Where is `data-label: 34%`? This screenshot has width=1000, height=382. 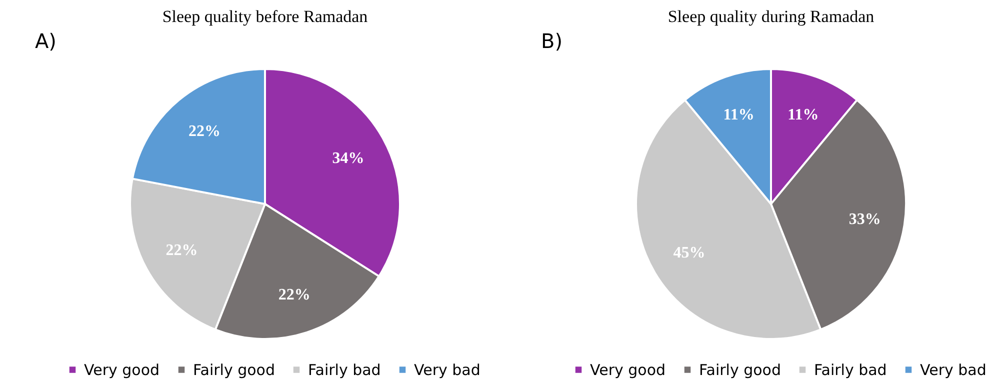 data-label: 34% is located at coordinates (348, 159).